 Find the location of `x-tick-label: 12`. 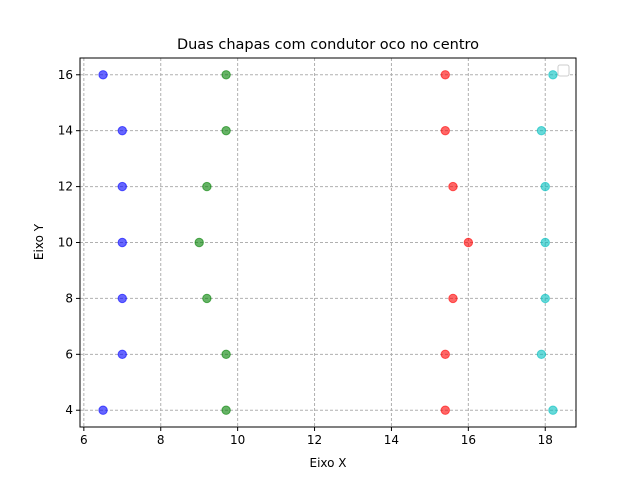

x-tick-label: 12 is located at coordinates (314, 440).